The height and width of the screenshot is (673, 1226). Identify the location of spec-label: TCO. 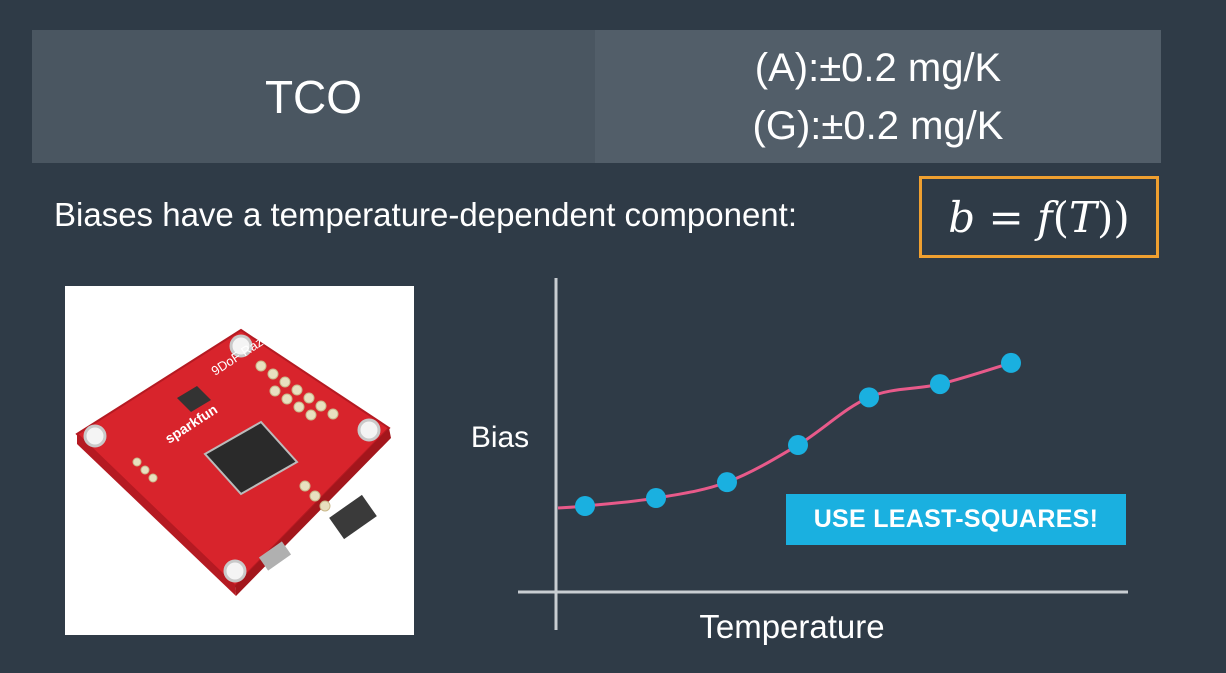
(313, 96).